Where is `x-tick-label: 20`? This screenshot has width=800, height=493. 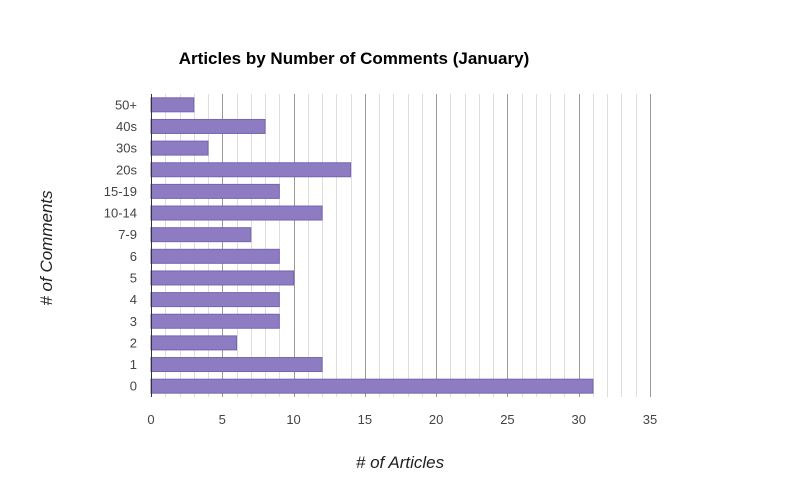
x-tick-label: 20 is located at coordinates (436, 419).